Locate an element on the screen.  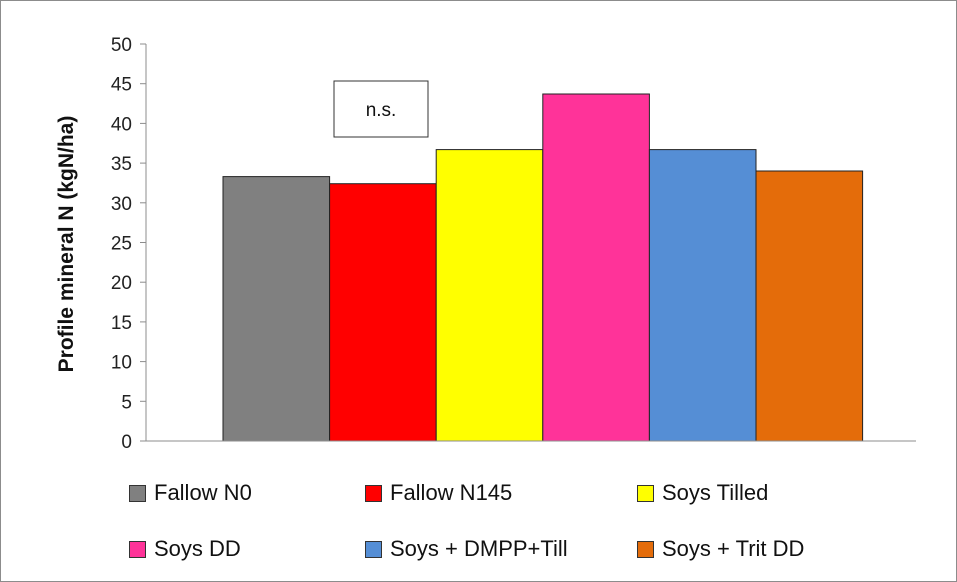
y-tick-label: 10 is located at coordinates (121, 363).